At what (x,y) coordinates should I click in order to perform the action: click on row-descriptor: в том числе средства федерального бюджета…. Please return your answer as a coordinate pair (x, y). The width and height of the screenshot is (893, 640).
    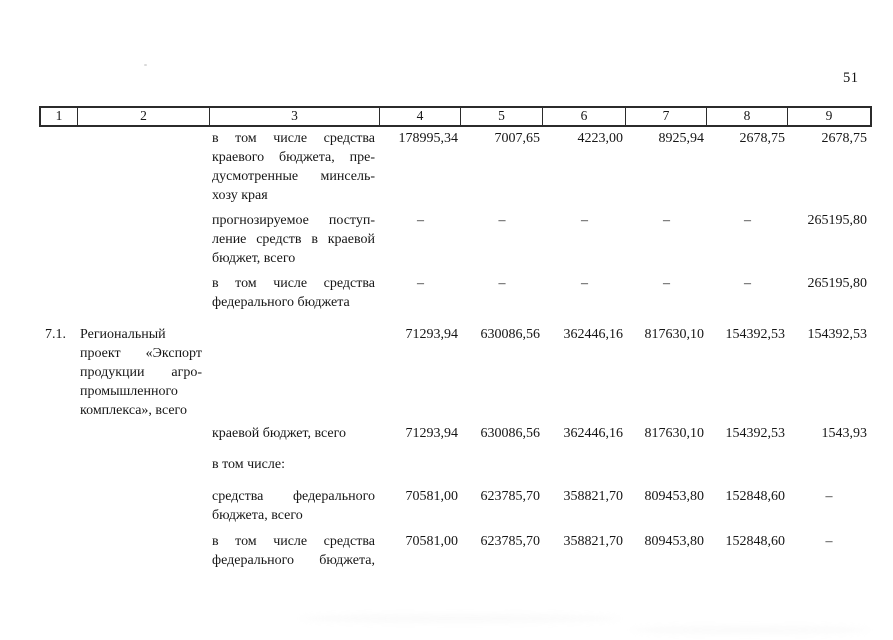
    Looking at the image, I should click on (295, 551).